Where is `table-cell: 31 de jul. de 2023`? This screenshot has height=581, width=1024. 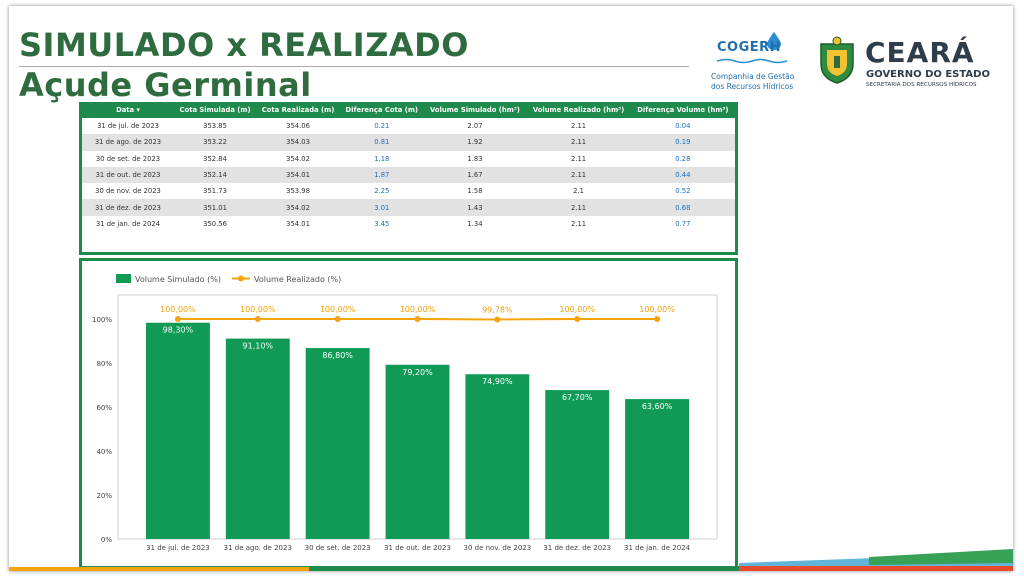
table-cell: 31 de jul. de 2023 is located at coordinates (128, 126).